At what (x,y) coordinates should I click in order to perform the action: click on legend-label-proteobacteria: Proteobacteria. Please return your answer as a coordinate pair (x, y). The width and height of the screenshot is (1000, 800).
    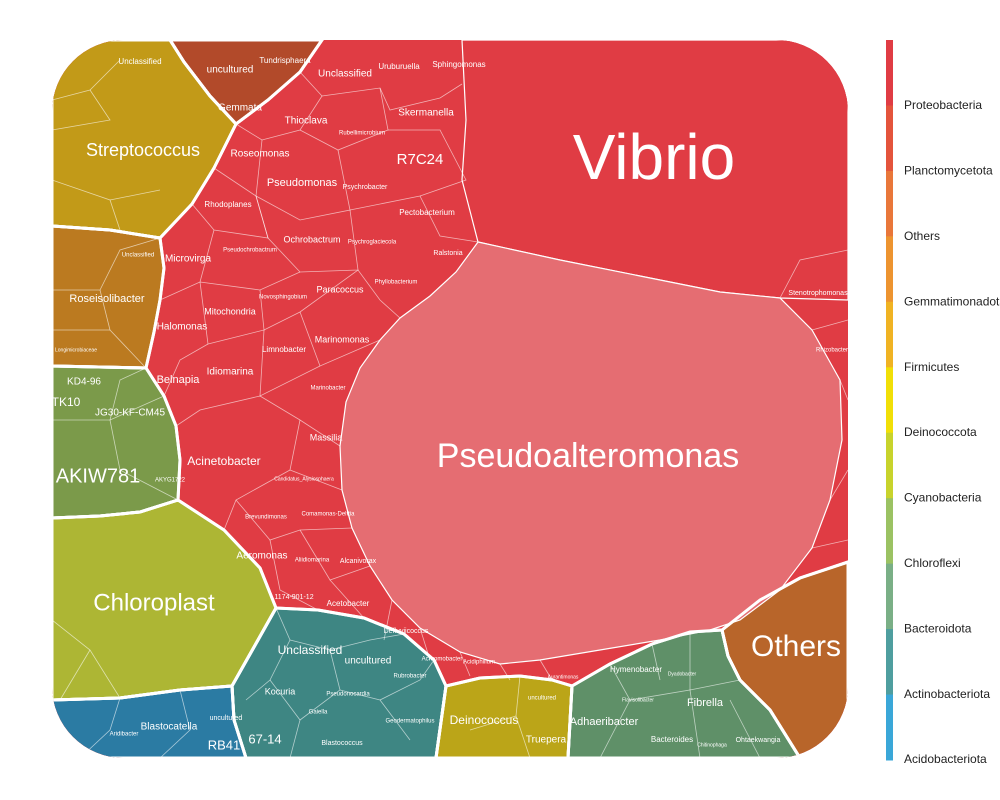
    Looking at the image, I should click on (943, 105).